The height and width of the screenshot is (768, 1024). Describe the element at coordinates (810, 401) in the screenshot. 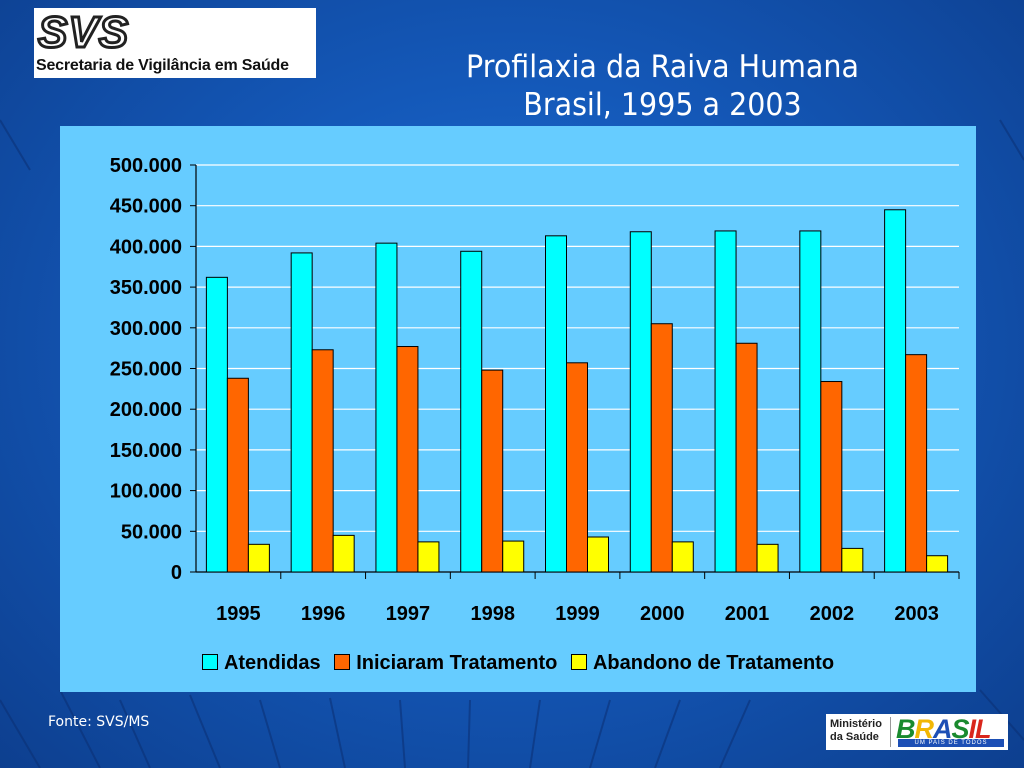

I see `bar-atendidas-2002` at that location.